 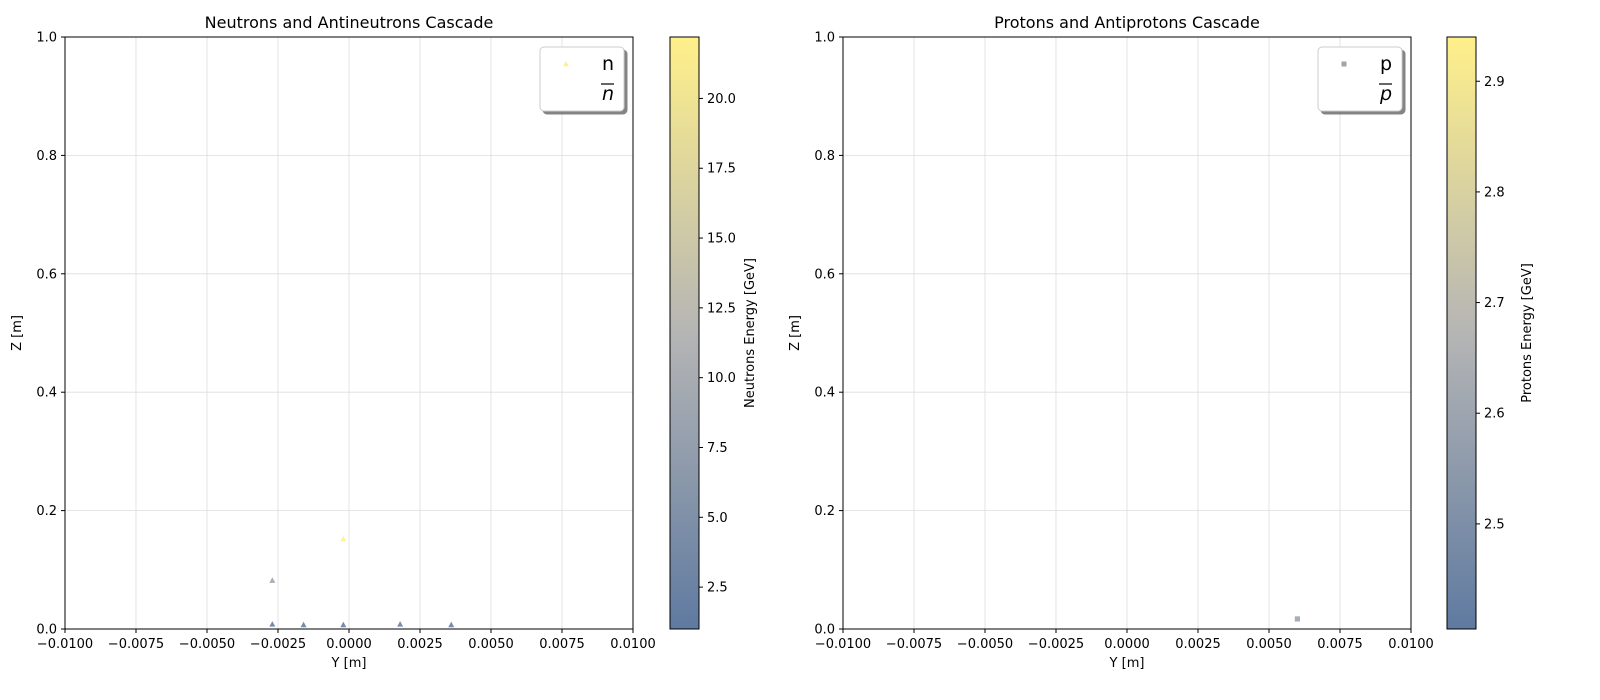 What do you see at coordinates (1494, 303) in the screenshot?
I see `colorbar-tick-label: 2.7` at bounding box center [1494, 303].